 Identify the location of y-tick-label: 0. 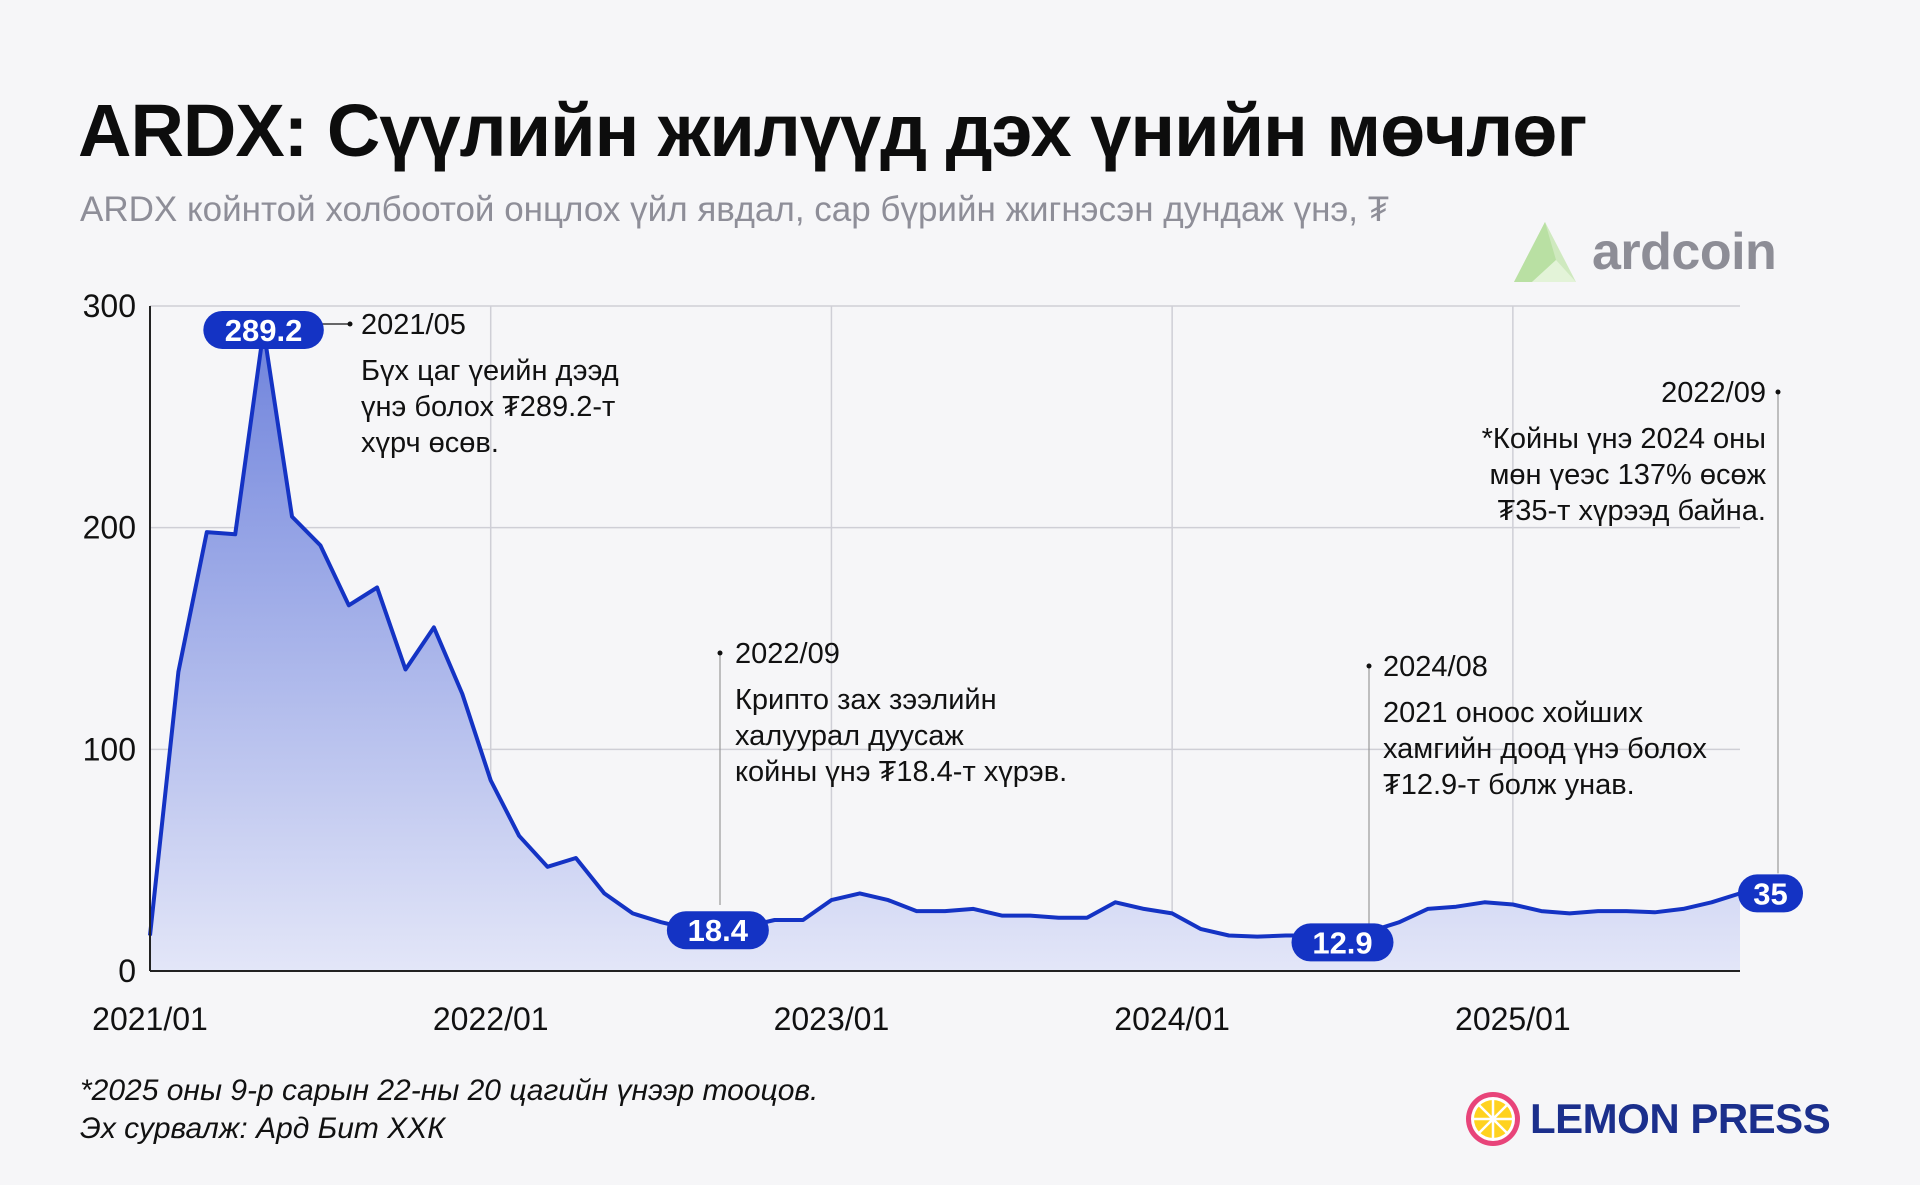
(127, 971).